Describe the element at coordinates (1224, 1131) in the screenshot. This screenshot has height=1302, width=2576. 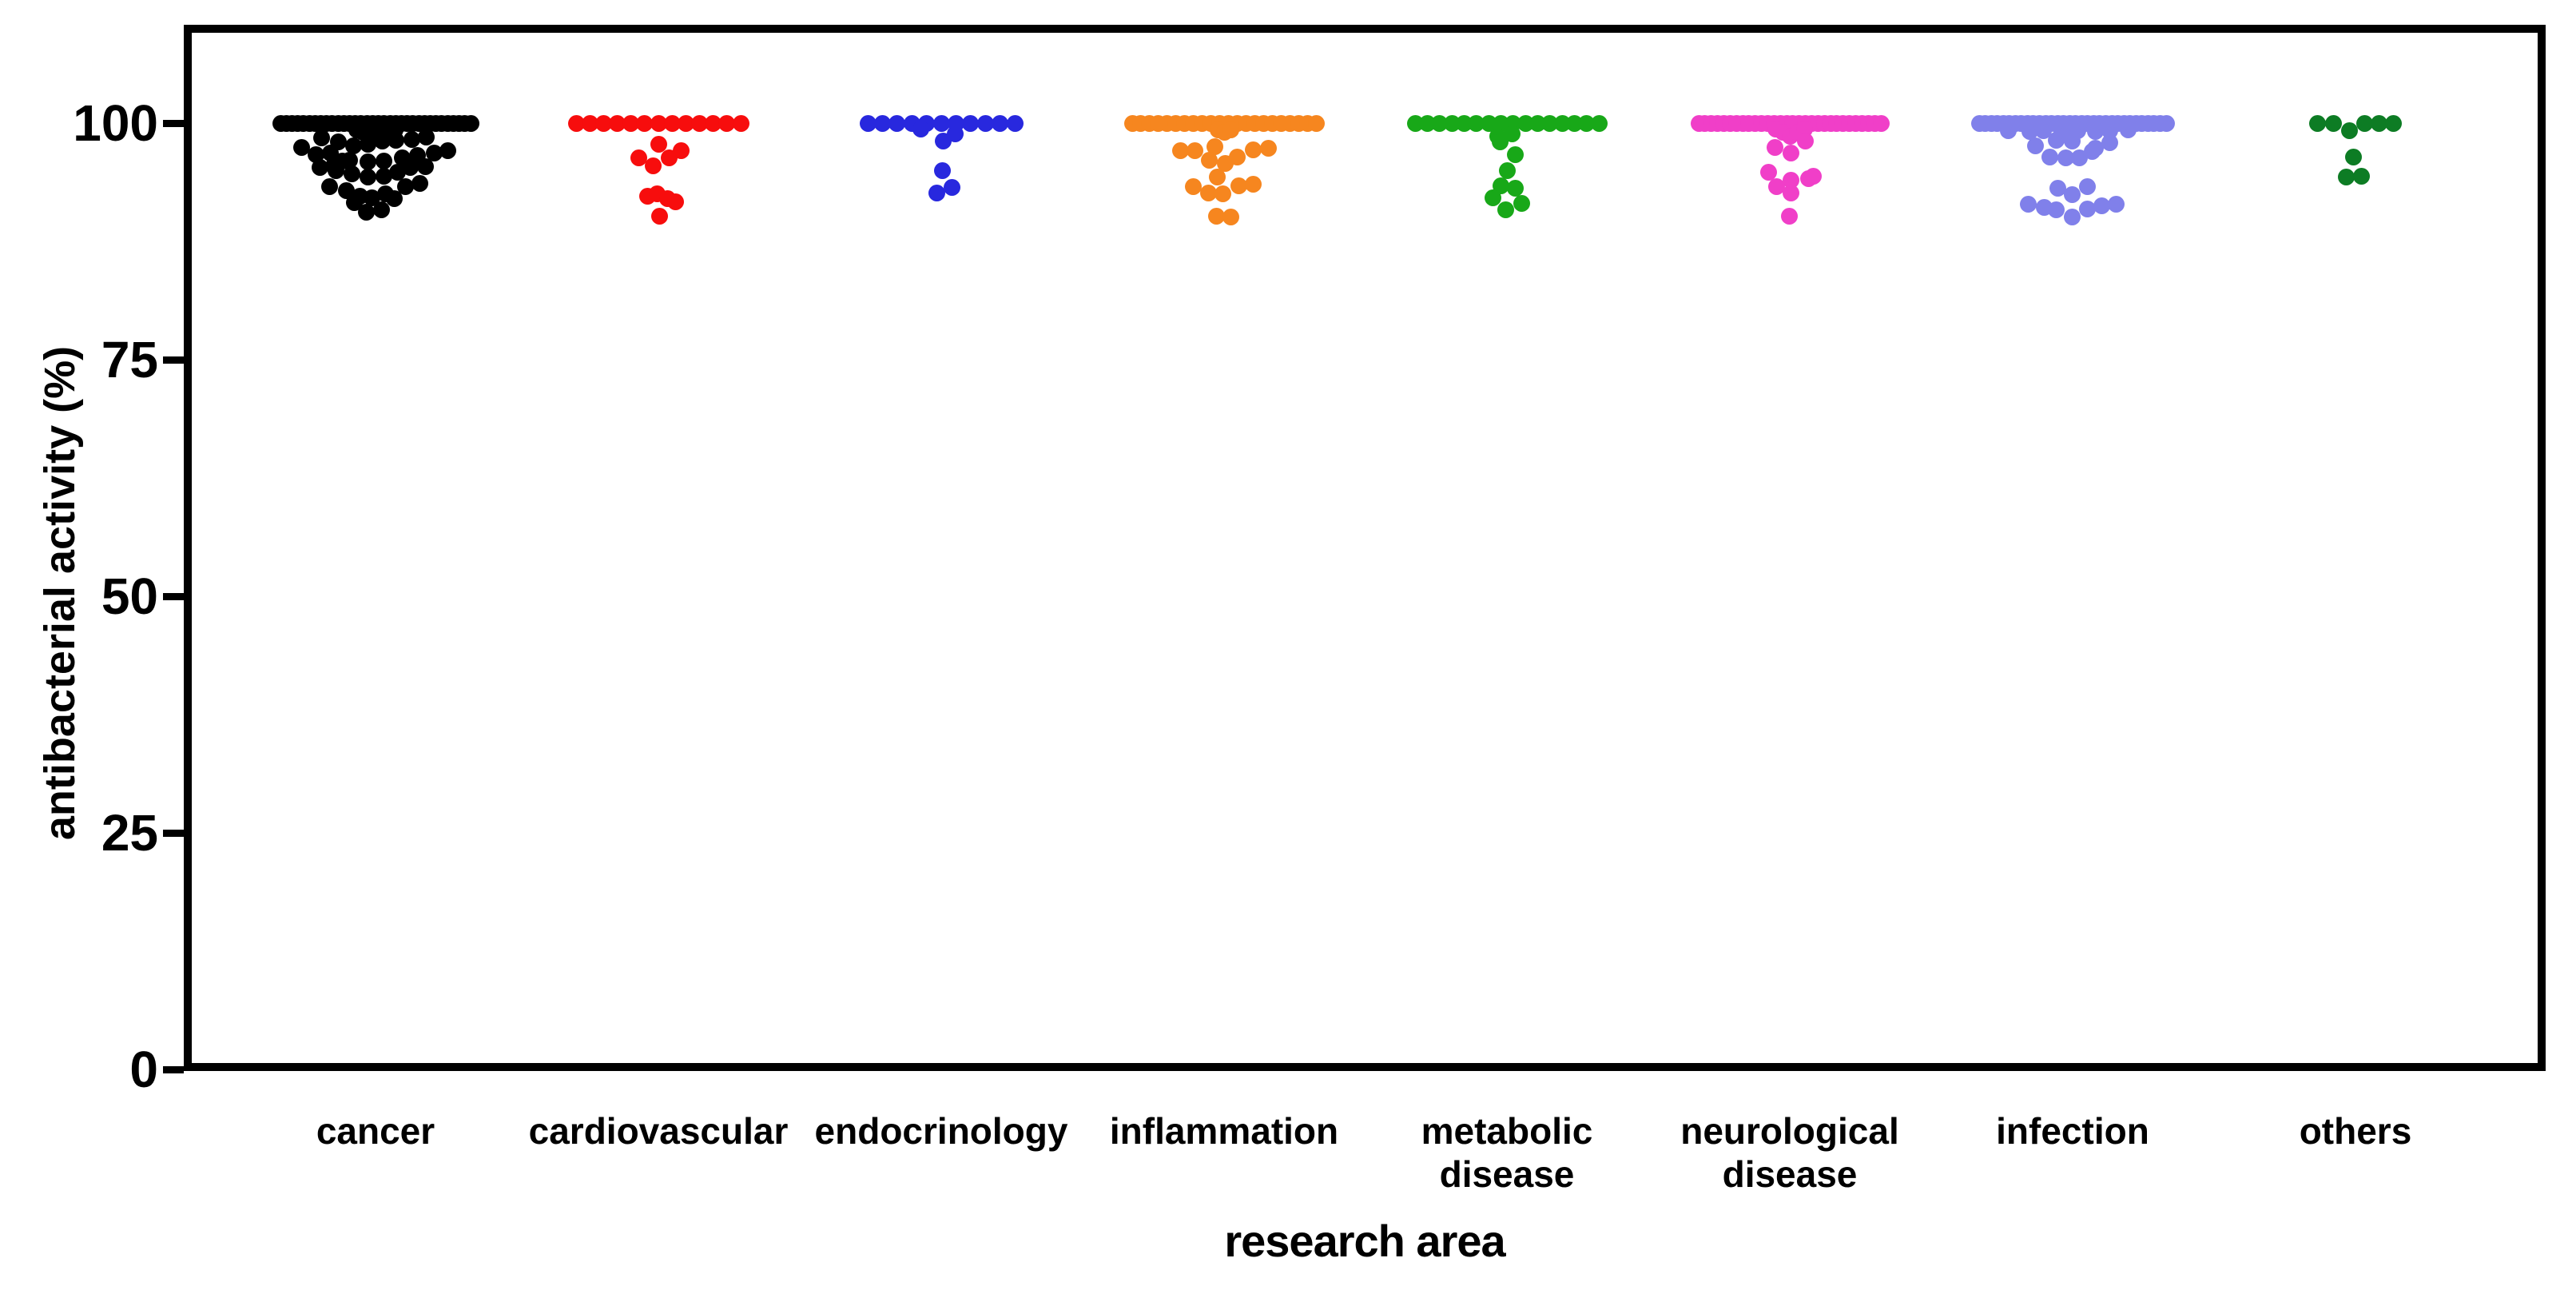
I see `category-label-inflammation: inflammation` at that location.